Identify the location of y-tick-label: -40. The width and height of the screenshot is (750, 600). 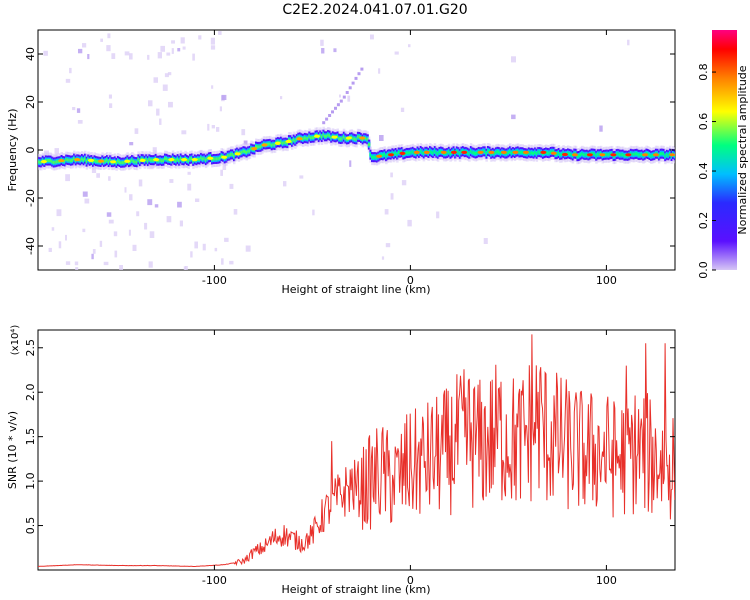
(30, 246).